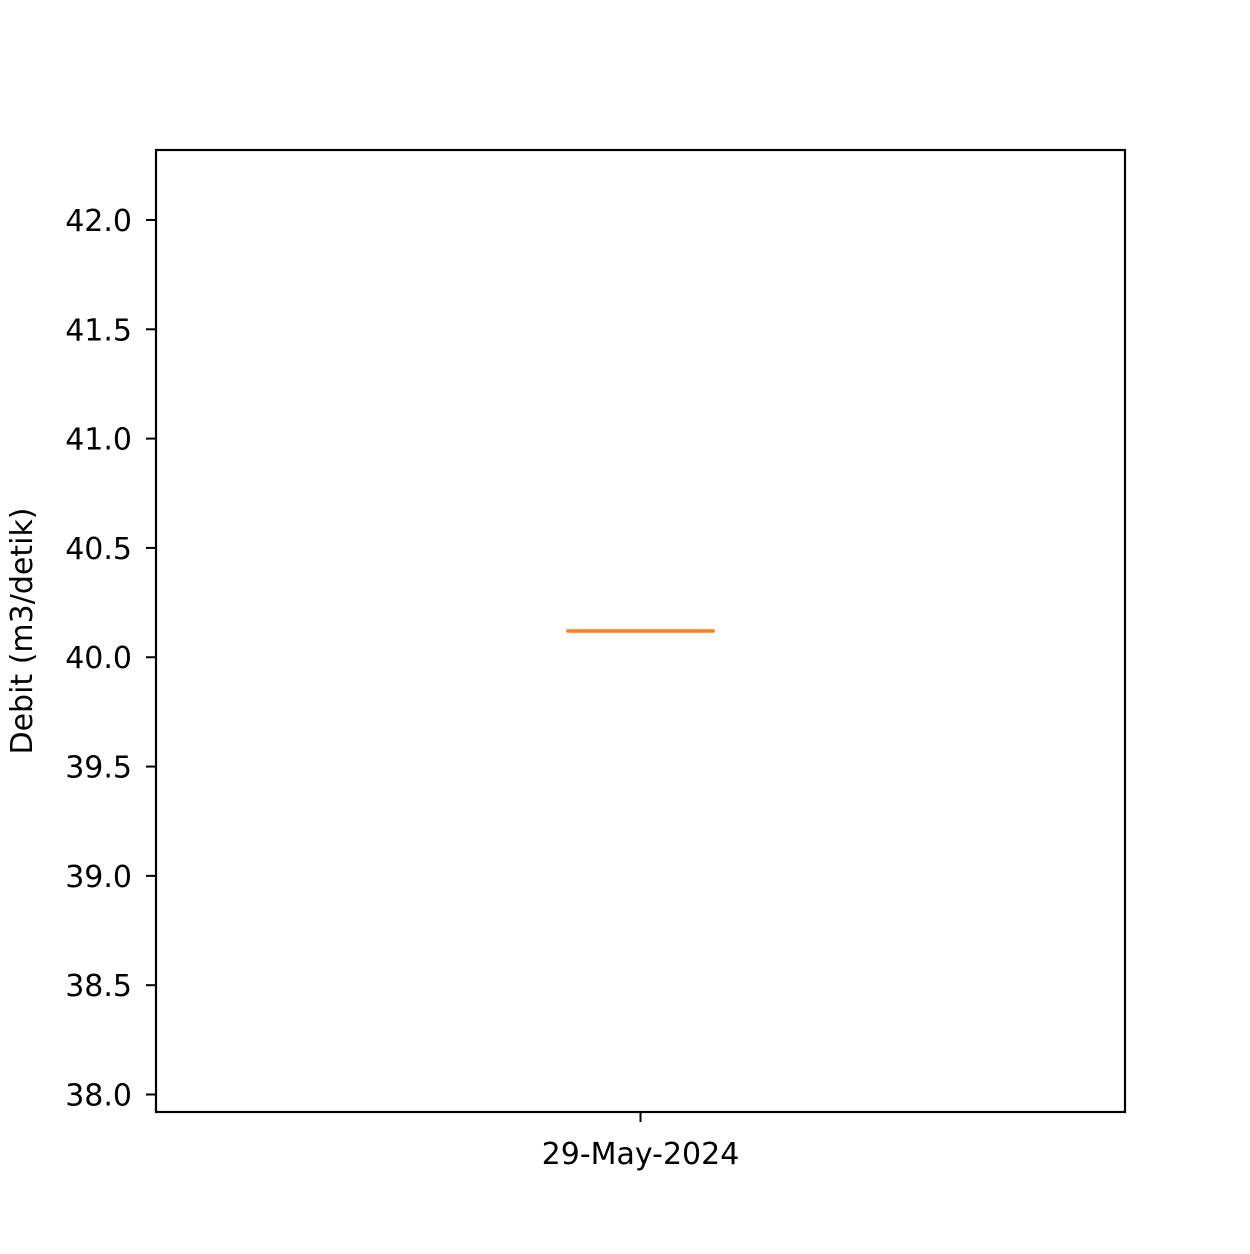 The height and width of the screenshot is (1254, 1250). Describe the element at coordinates (641, 1154) in the screenshot. I see `x-tick-label: 29-May-2024` at that location.